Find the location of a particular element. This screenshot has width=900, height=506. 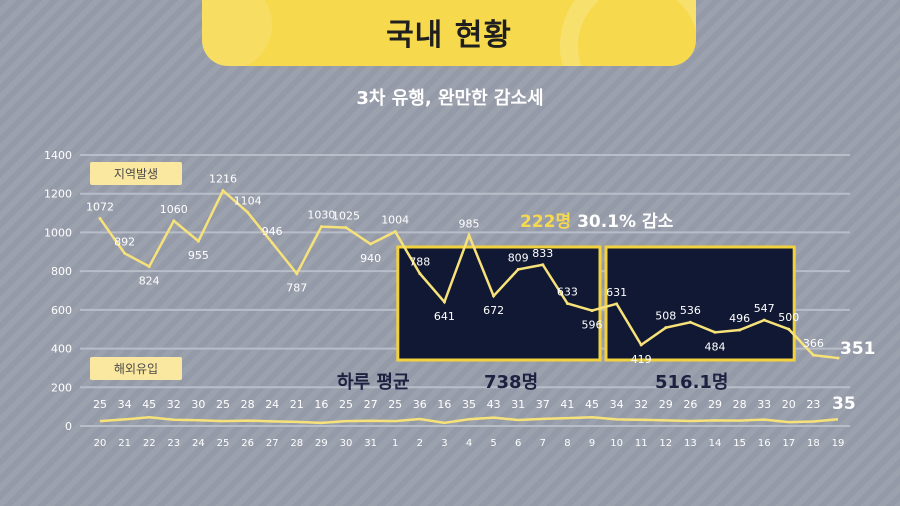

title-banner: 국내 현황 is located at coordinates (449, 33).